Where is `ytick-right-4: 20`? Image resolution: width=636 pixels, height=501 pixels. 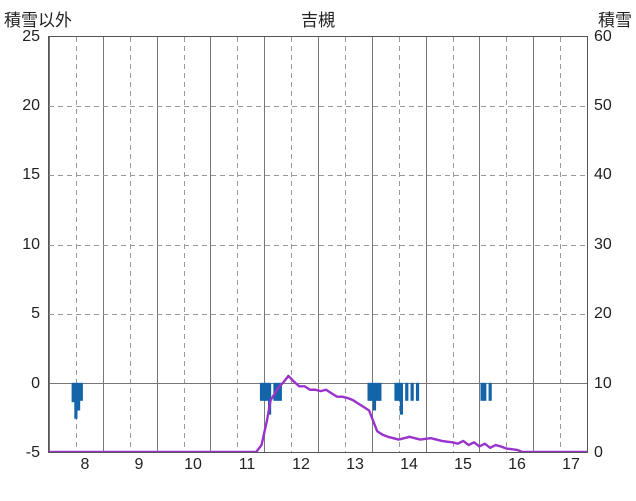 ytick-right-4: 20 is located at coordinates (603, 313).